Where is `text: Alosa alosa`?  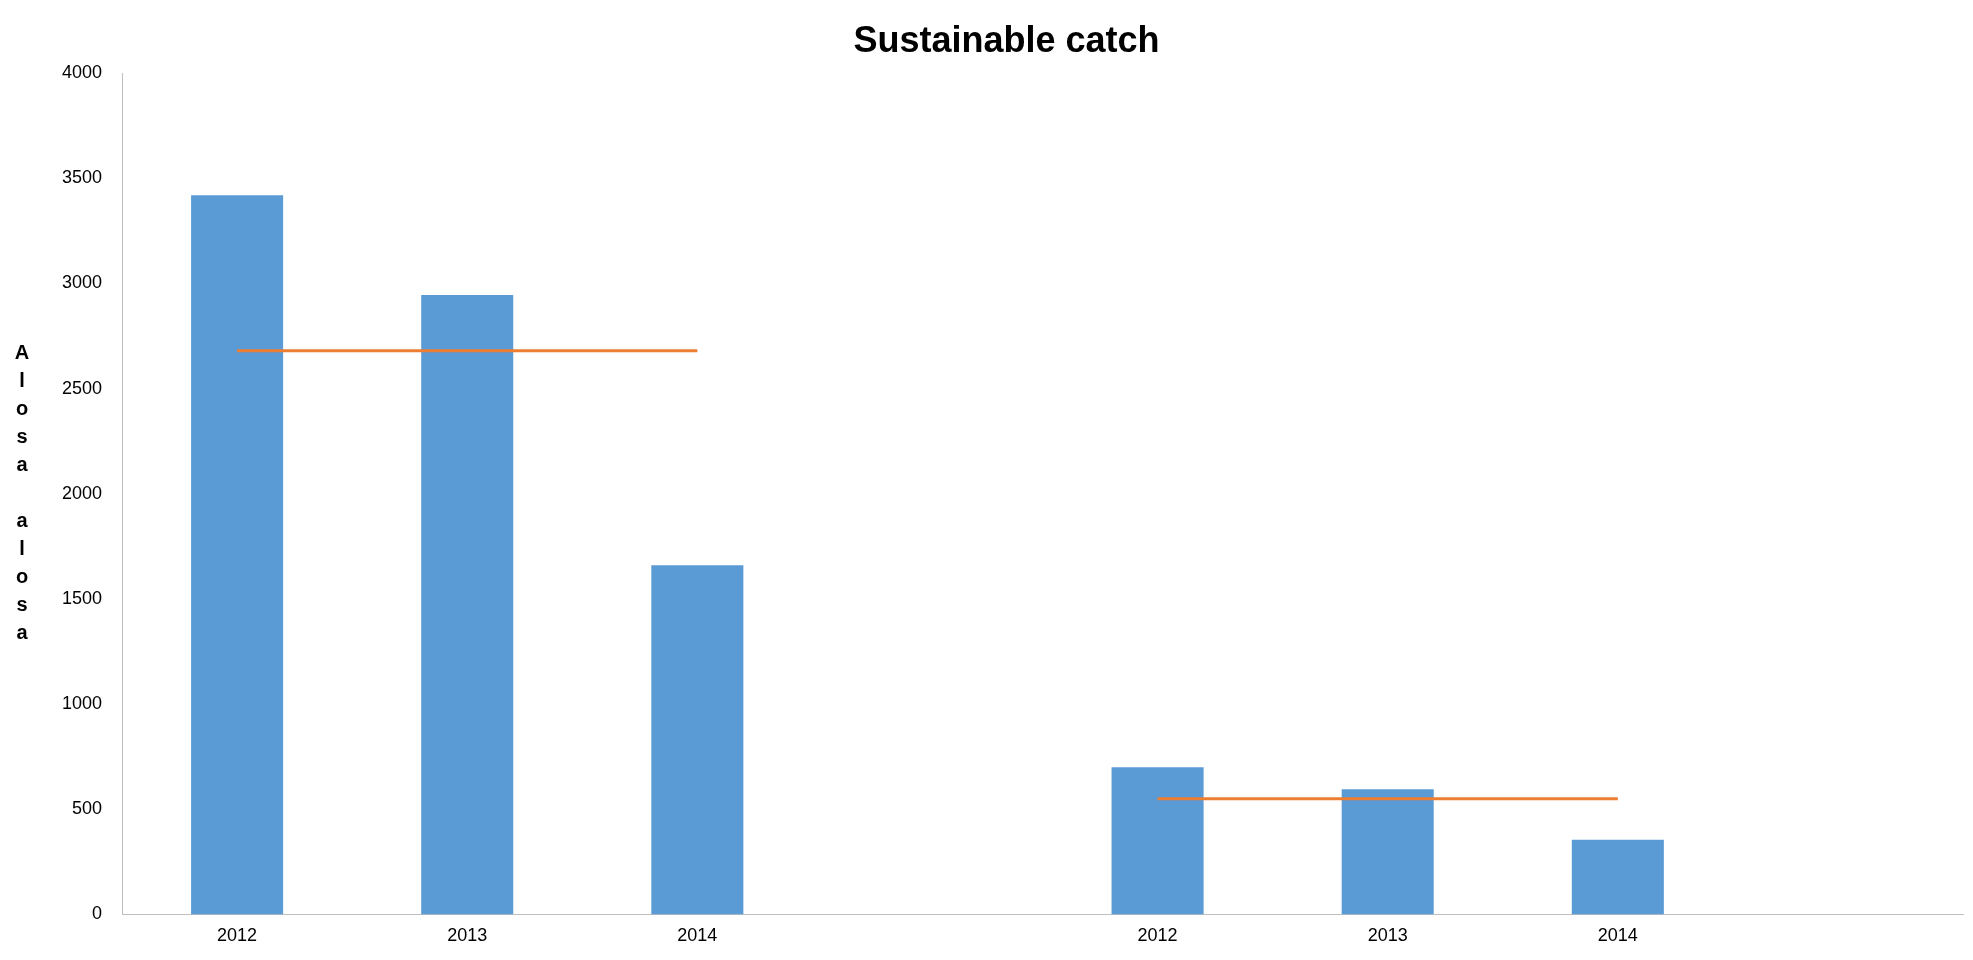 text: Alosa alosa is located at coordinates (22, 492).